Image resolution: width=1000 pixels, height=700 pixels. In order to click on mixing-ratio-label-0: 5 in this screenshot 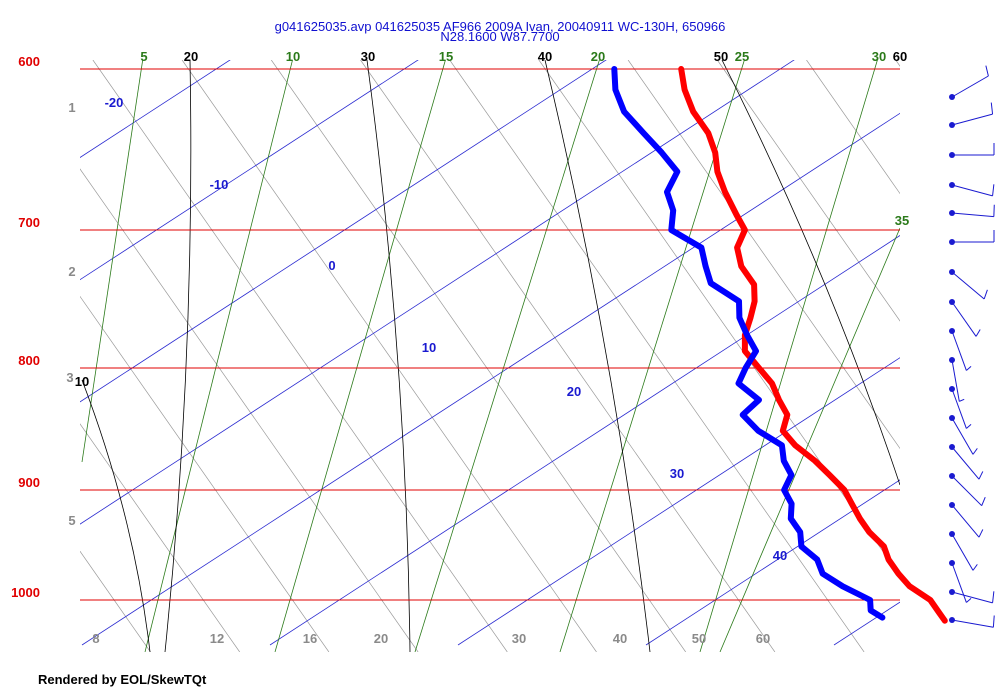, I will do `click(143, 56)`.